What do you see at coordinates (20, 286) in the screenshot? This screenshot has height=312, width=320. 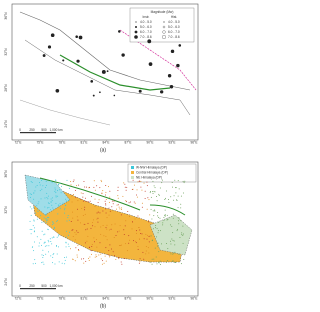 I see `scale-label: 0` at bounding box center [20, 286].